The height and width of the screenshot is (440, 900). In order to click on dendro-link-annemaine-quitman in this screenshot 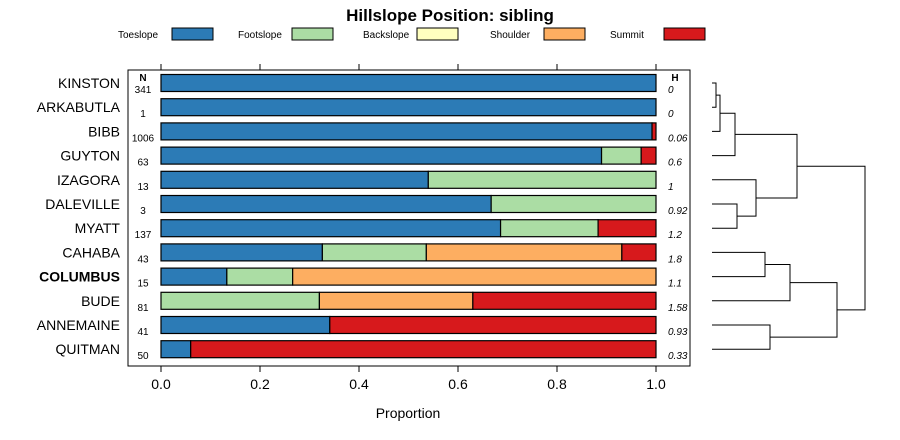, I will do `click(741, 337)`.